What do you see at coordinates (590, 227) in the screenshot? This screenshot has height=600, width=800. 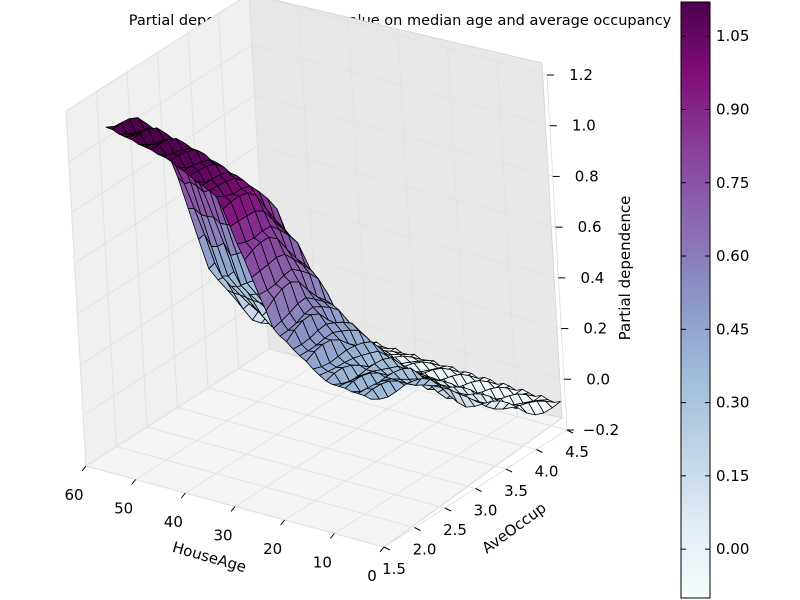 I see `z-tick-label: 0.6` at bounding box center [590, 227].